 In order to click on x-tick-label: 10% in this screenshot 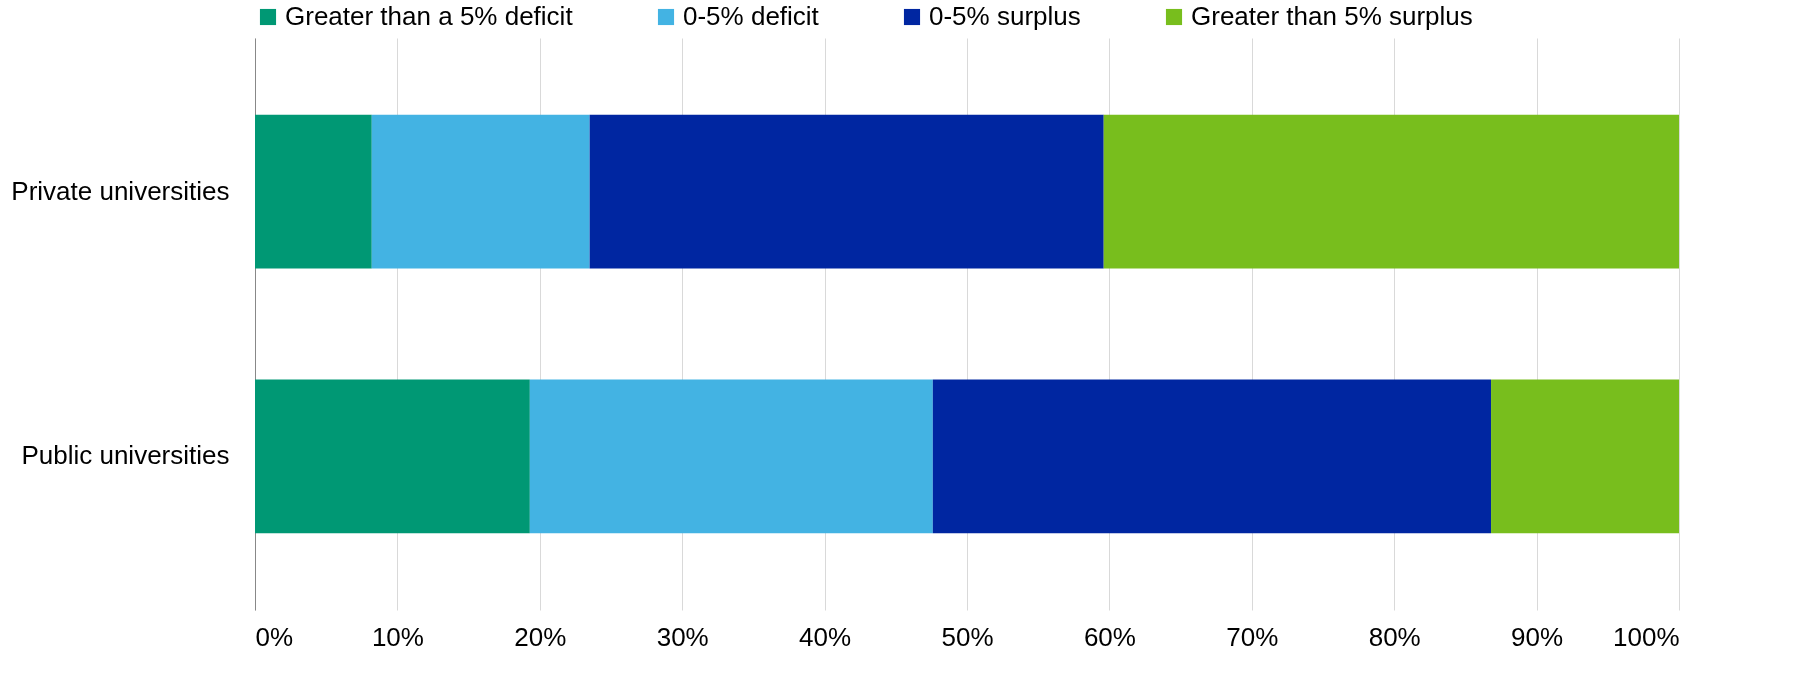, I will do `click(397, 636)`.